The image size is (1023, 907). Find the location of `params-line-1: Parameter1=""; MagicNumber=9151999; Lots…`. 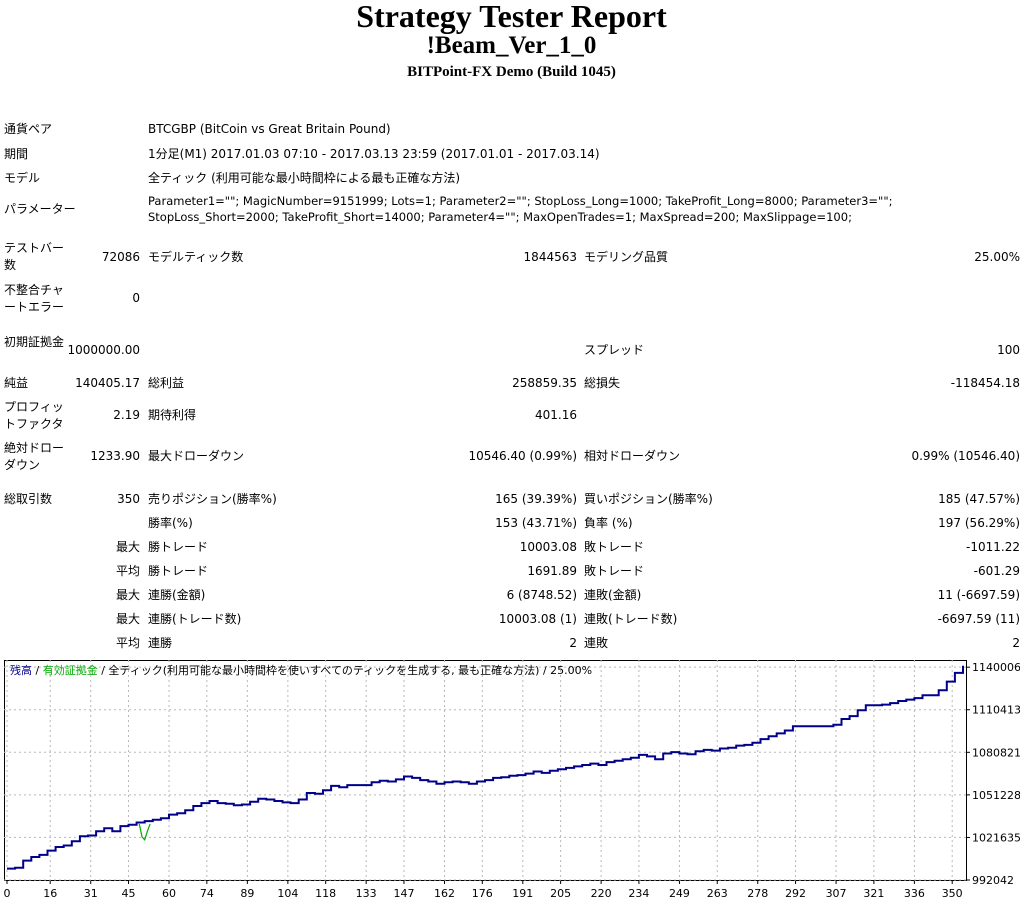

params-line-1: Parameter1=""; MagicNumber=9151999; Lots… is located at coordinates (520, 201).